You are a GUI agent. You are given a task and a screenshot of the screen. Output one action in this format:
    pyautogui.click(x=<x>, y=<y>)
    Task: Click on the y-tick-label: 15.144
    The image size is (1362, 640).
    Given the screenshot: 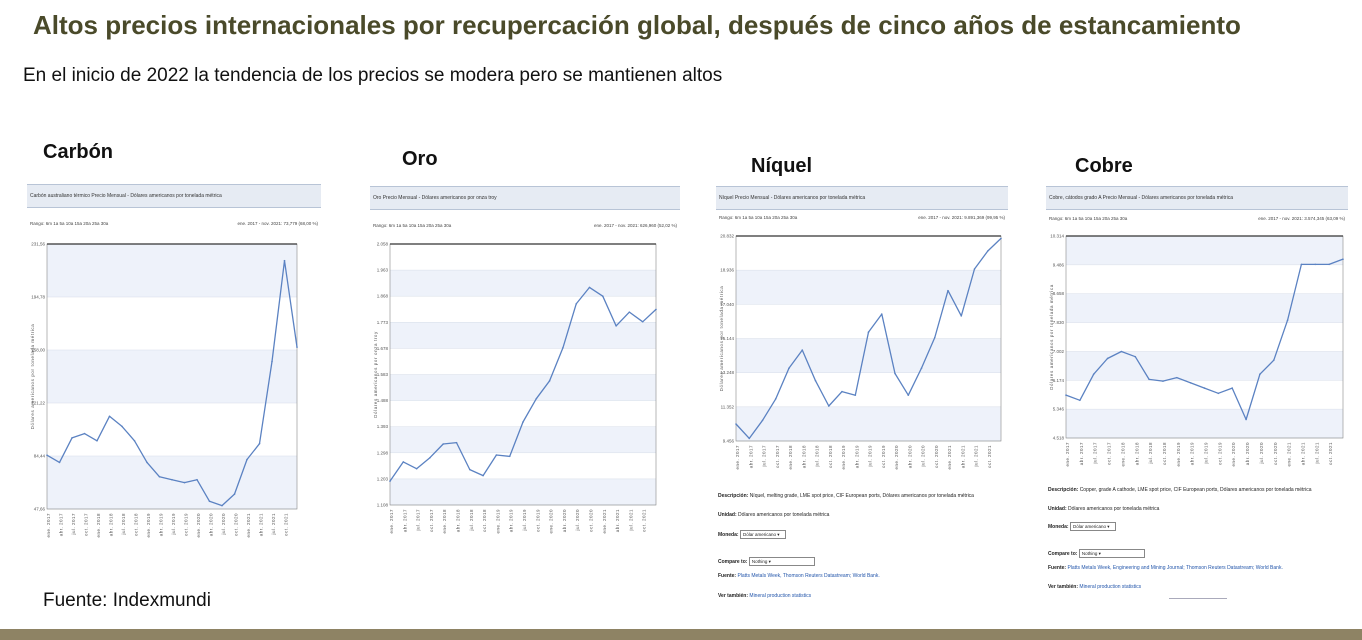 What is the action you would take?
    pyautogui.click(x=727, y=338)
    